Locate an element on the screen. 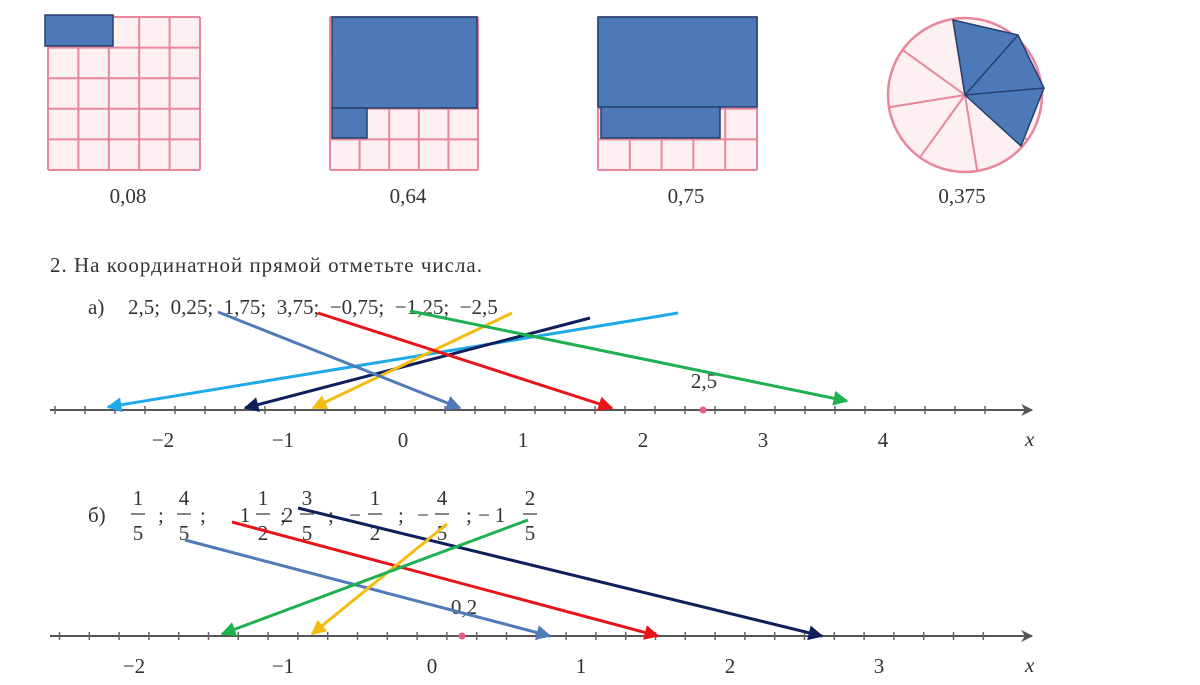 The image size is (1200, 685). numerator: 2 is located at coordinates (530, 498).